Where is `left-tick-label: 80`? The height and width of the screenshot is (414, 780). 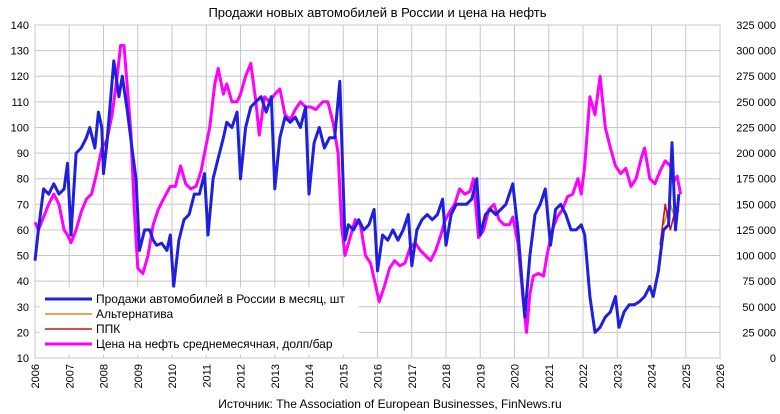
left-tick-label: 80 is located at coordinates (23, 180).